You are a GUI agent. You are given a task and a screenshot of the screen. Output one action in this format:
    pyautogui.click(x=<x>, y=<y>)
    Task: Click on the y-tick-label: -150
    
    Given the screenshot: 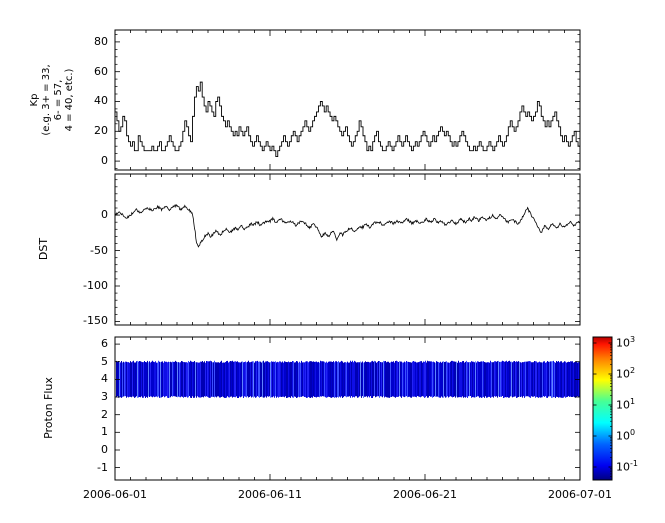 What is the action you would take?
    pyautogui.click(x=95, y=321)
    